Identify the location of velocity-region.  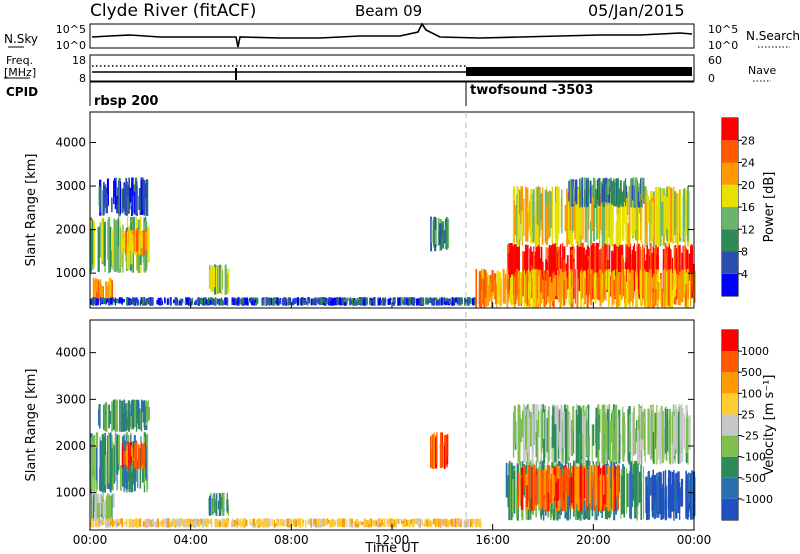
(133, 455).